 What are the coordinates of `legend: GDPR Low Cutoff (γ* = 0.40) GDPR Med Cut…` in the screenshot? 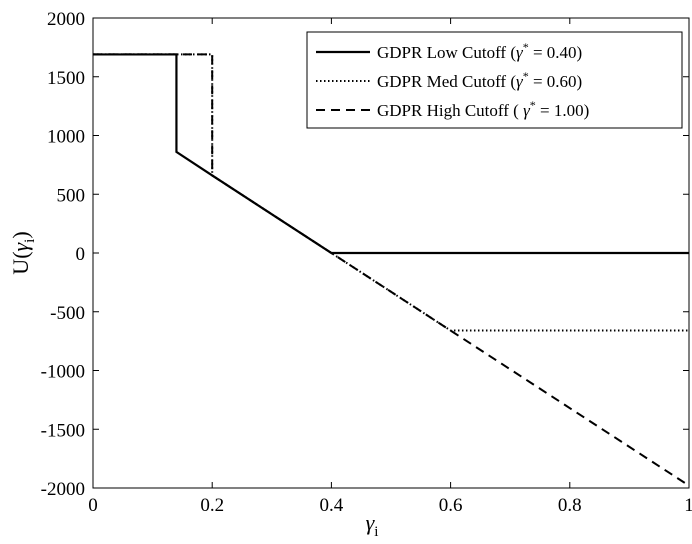 It's located at (494, 80).